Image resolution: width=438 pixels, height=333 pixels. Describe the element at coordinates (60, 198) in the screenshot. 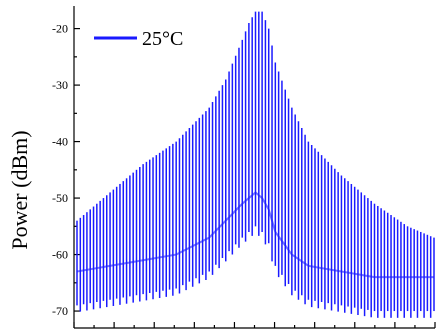

I see `y-tick-label: -50` at that location.